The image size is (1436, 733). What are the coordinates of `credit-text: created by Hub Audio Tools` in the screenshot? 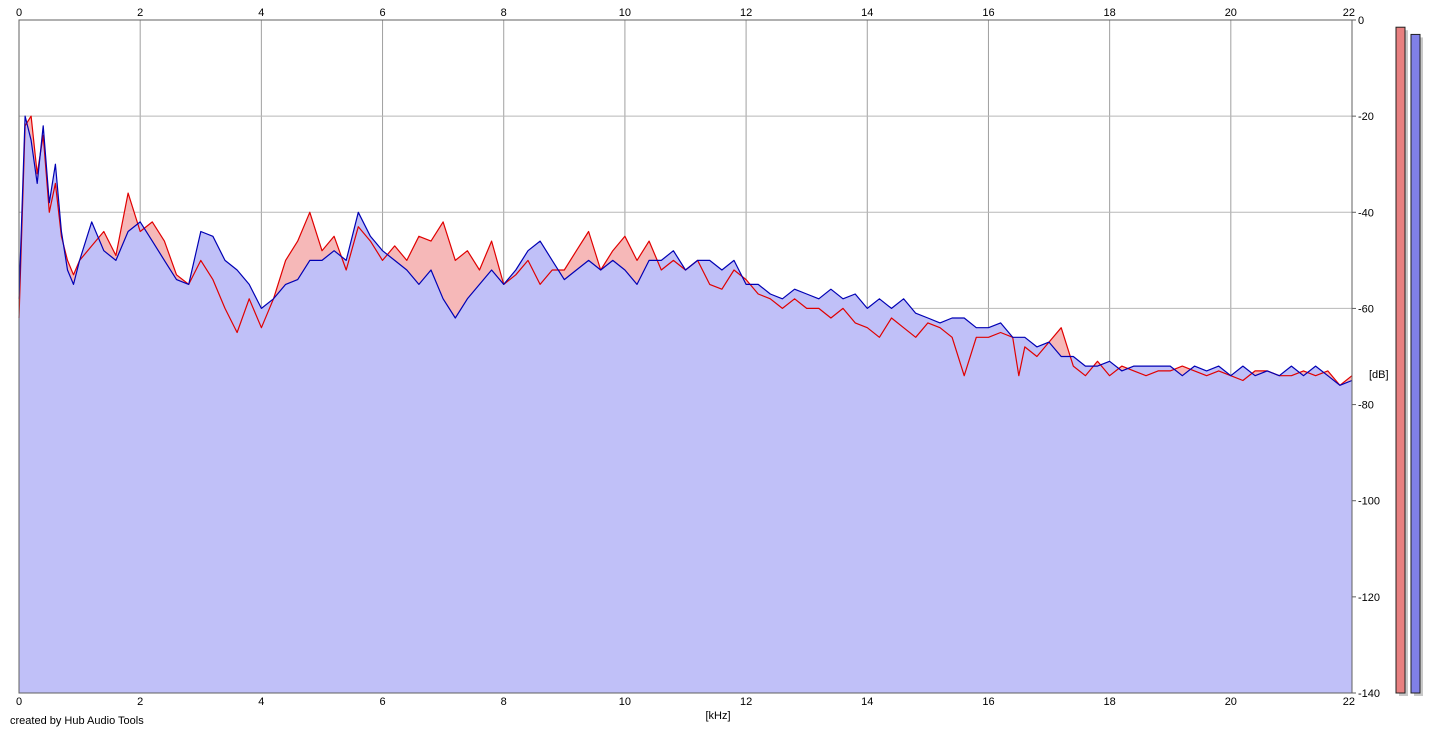 It's located at (77, 721).